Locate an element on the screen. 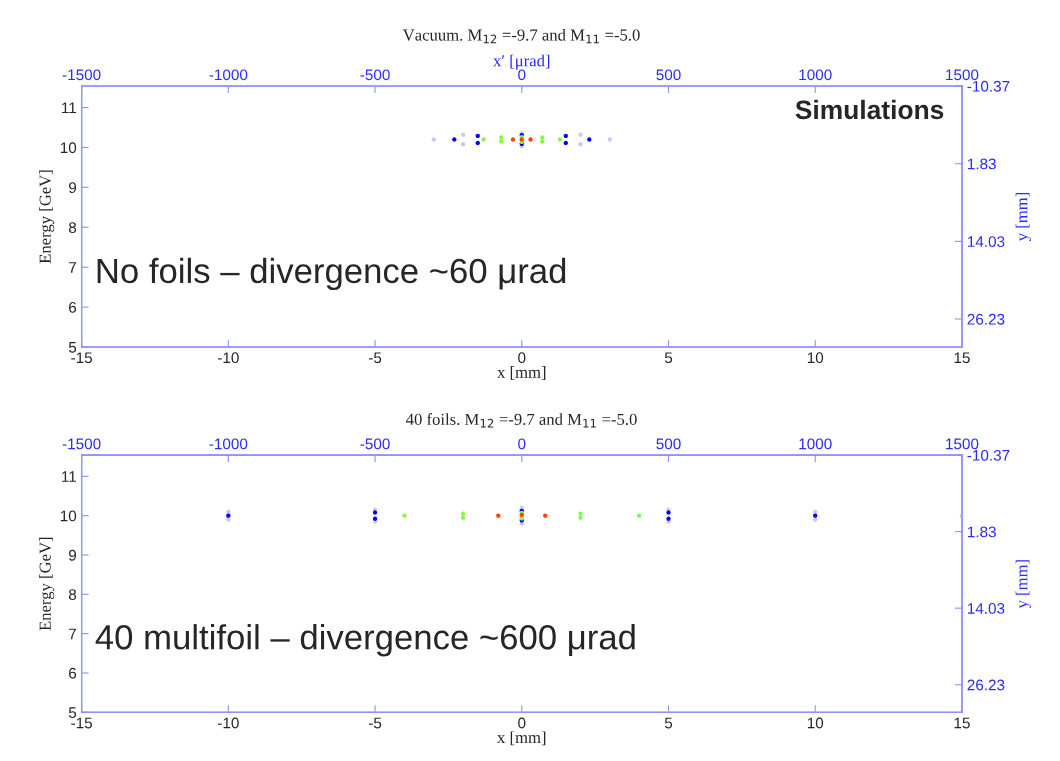  chart-title: Vacuum. M$_{12}$ =-9.7 and M$_{11}$ =-5.0 is located at coordinates (521, 36).